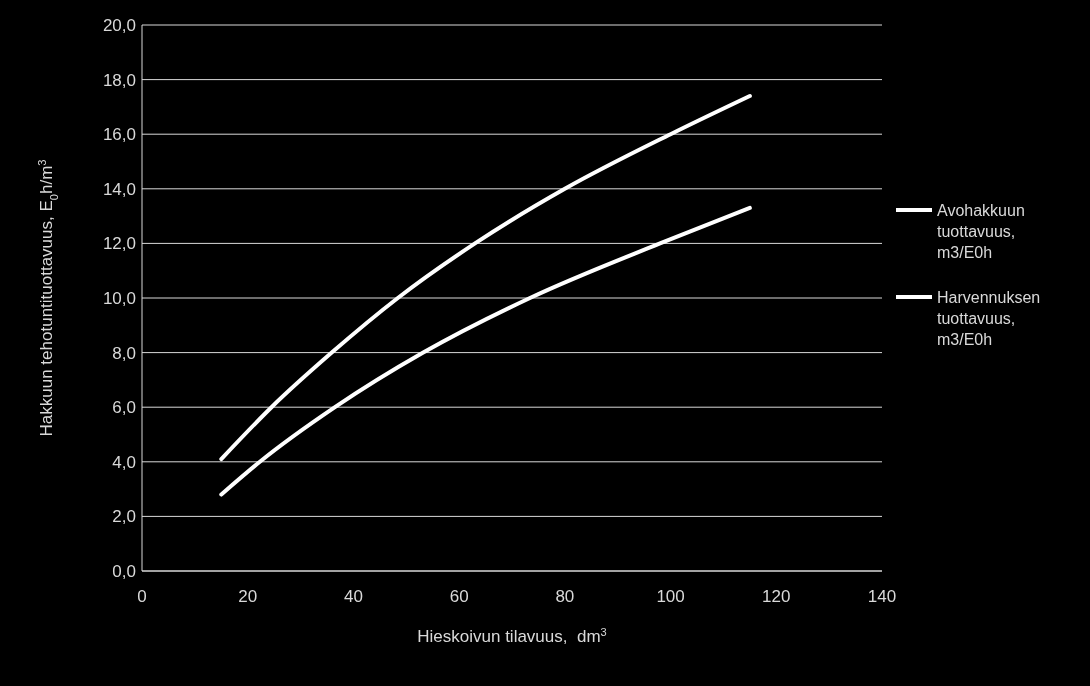 Image resolution: width=1090 pixels, height=686 pixels. What do you see at coordinates (459, 596) in the screenshot?
I see `x-tick-label: 60` at bounding box center [459, 596].